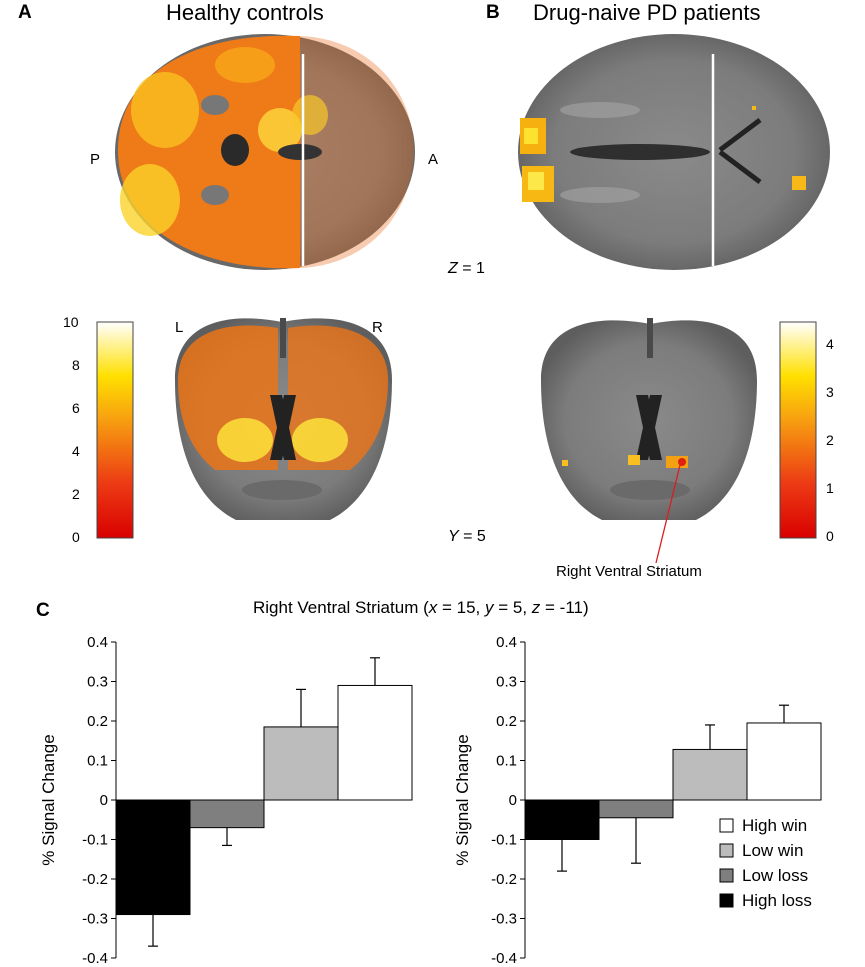 The width and height of the screenshot is (865, 967). What do you see at coordinates (466, 607) in the screenshot?
I see `roi-x: 15` at bounding box center [466, 607].